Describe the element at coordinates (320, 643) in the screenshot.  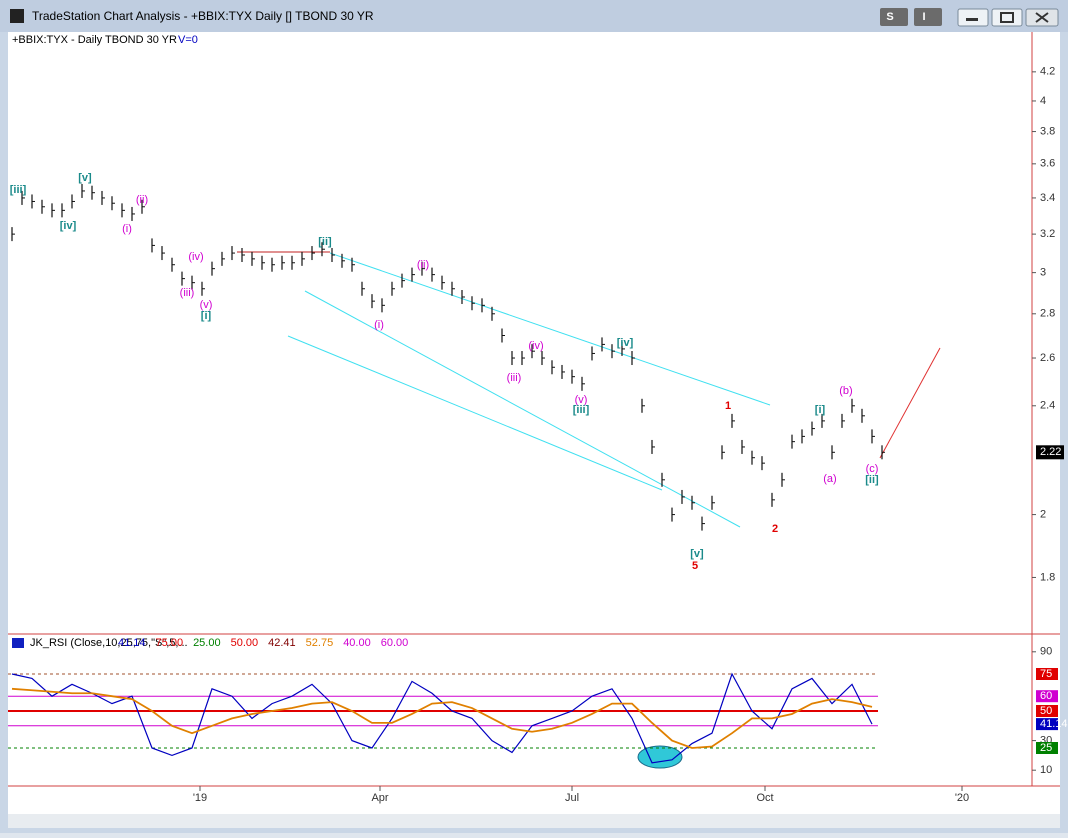
I see `indicator-readout: 52.75` at that location.